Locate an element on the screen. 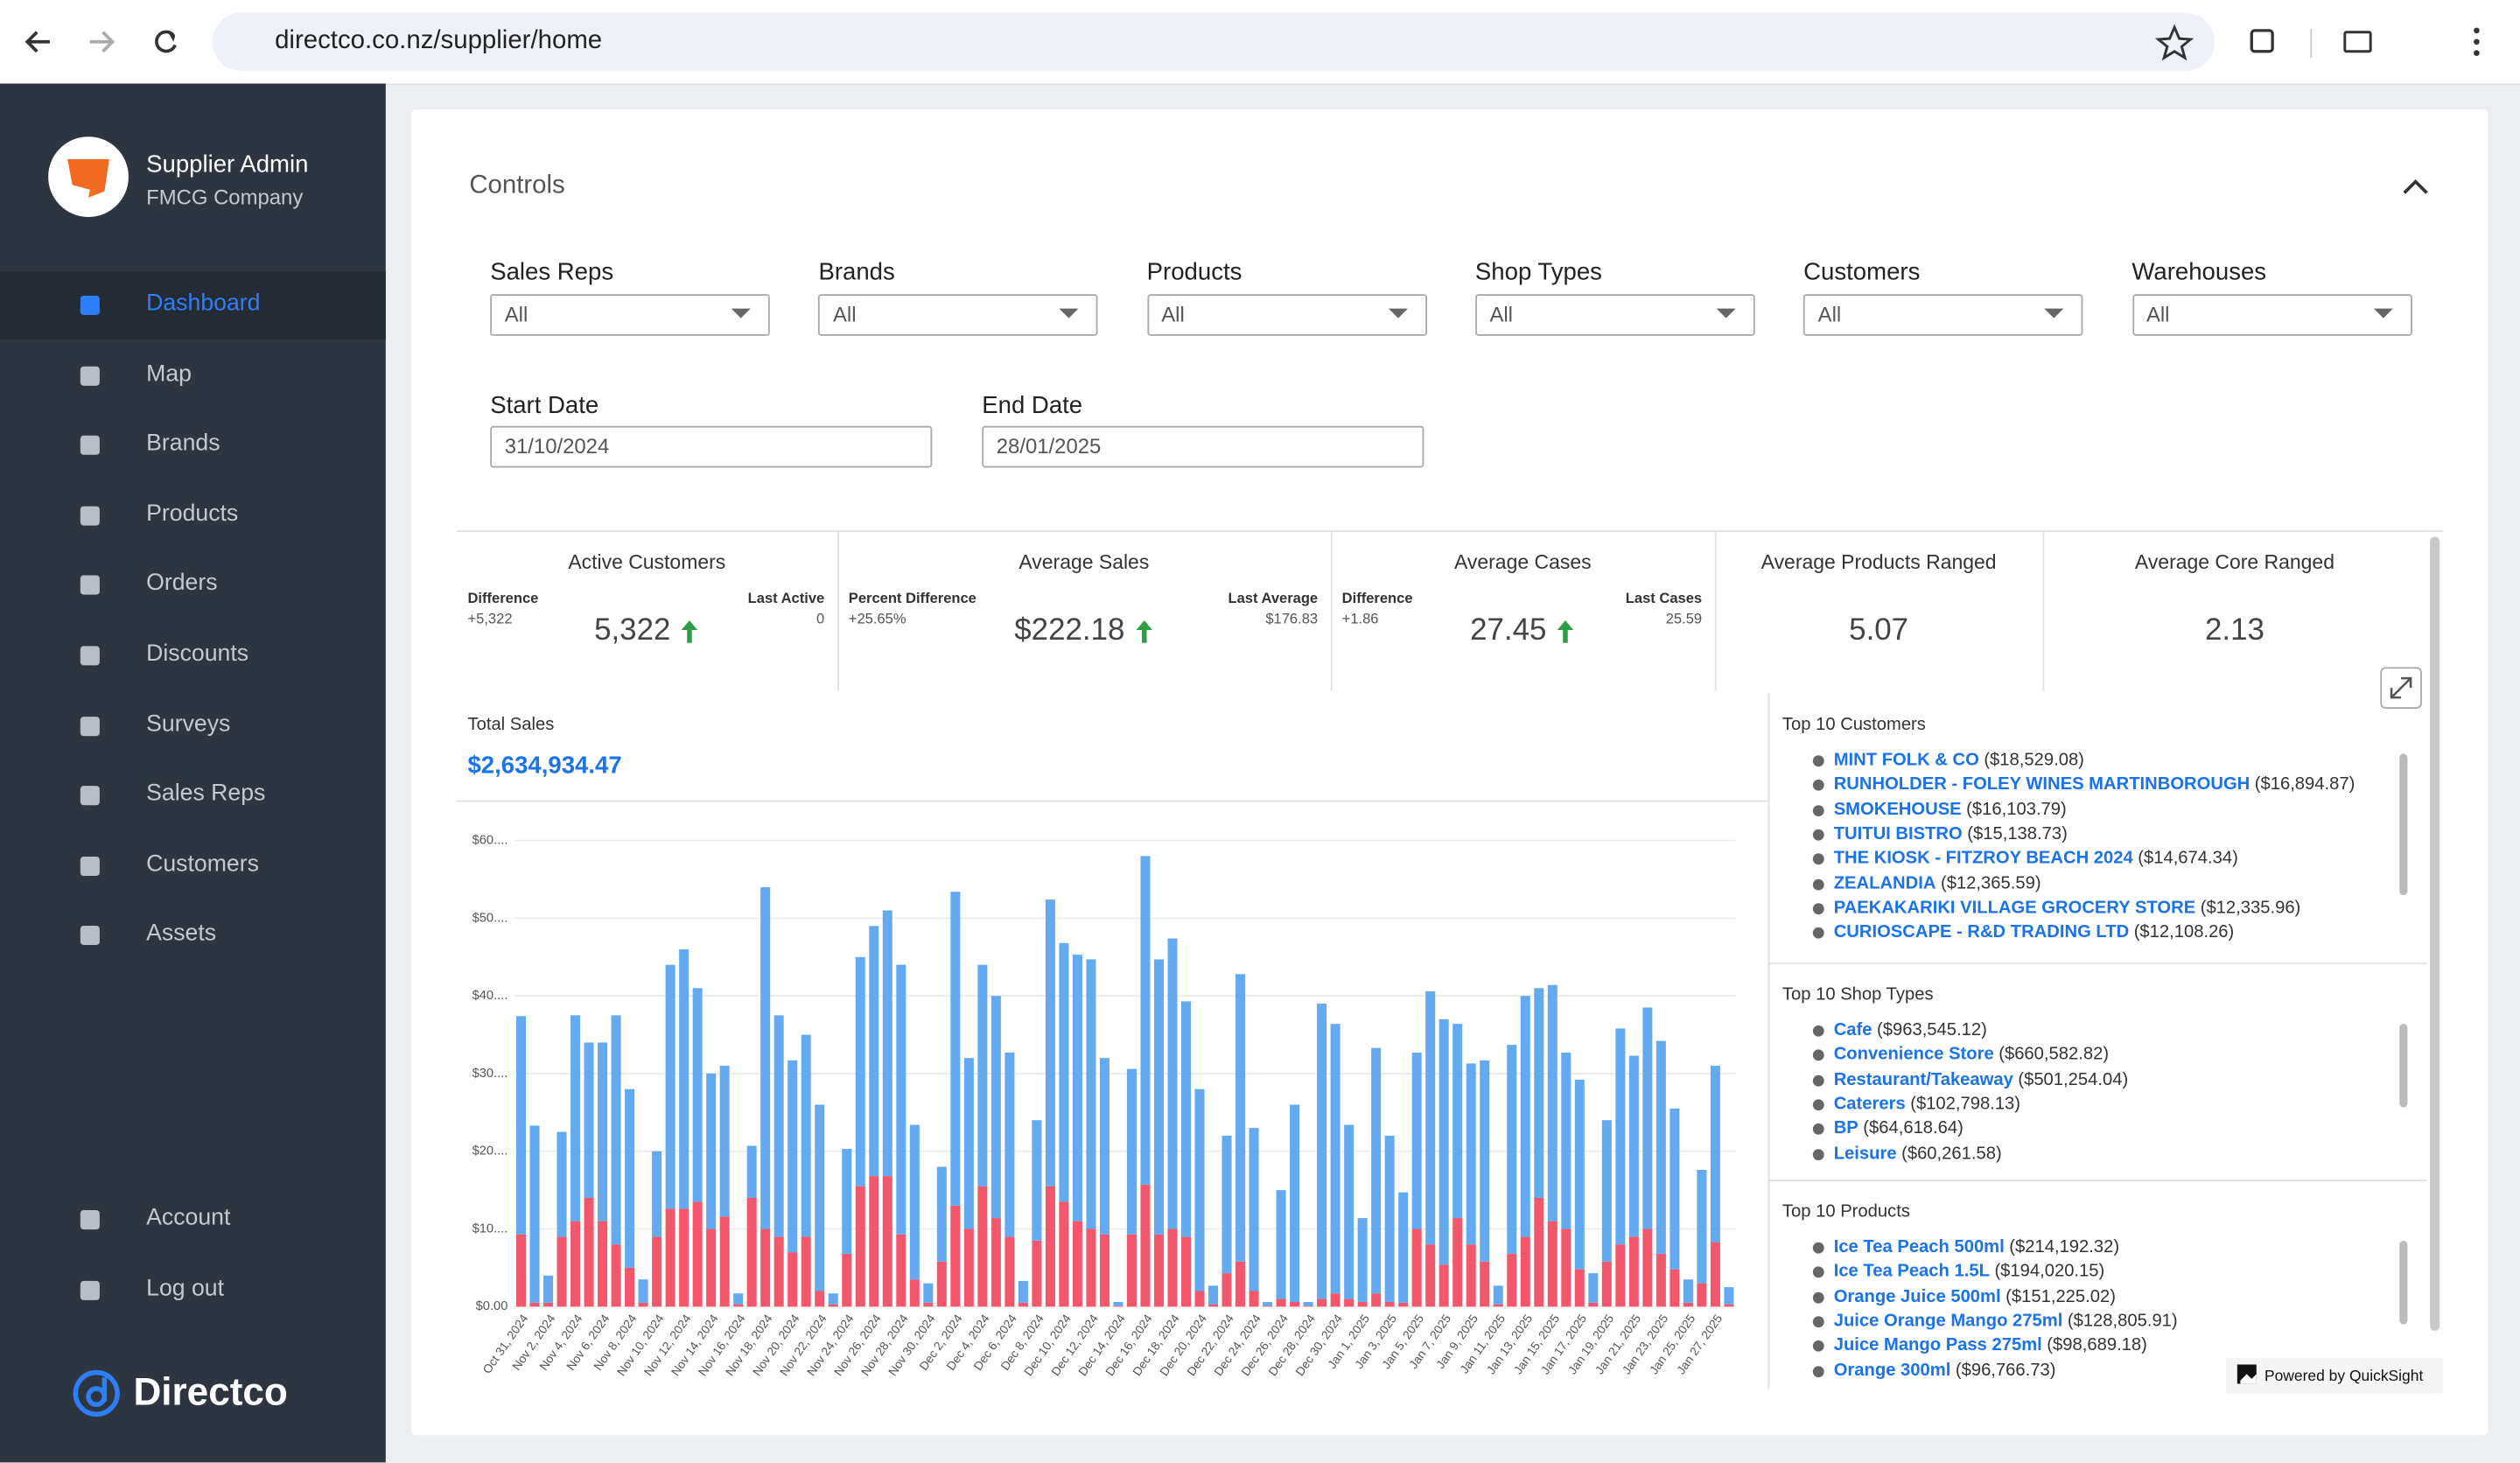 The width and height of the screenshot is (2520, 1463). nav-item: Surveys is located at coordinates (188, 724).